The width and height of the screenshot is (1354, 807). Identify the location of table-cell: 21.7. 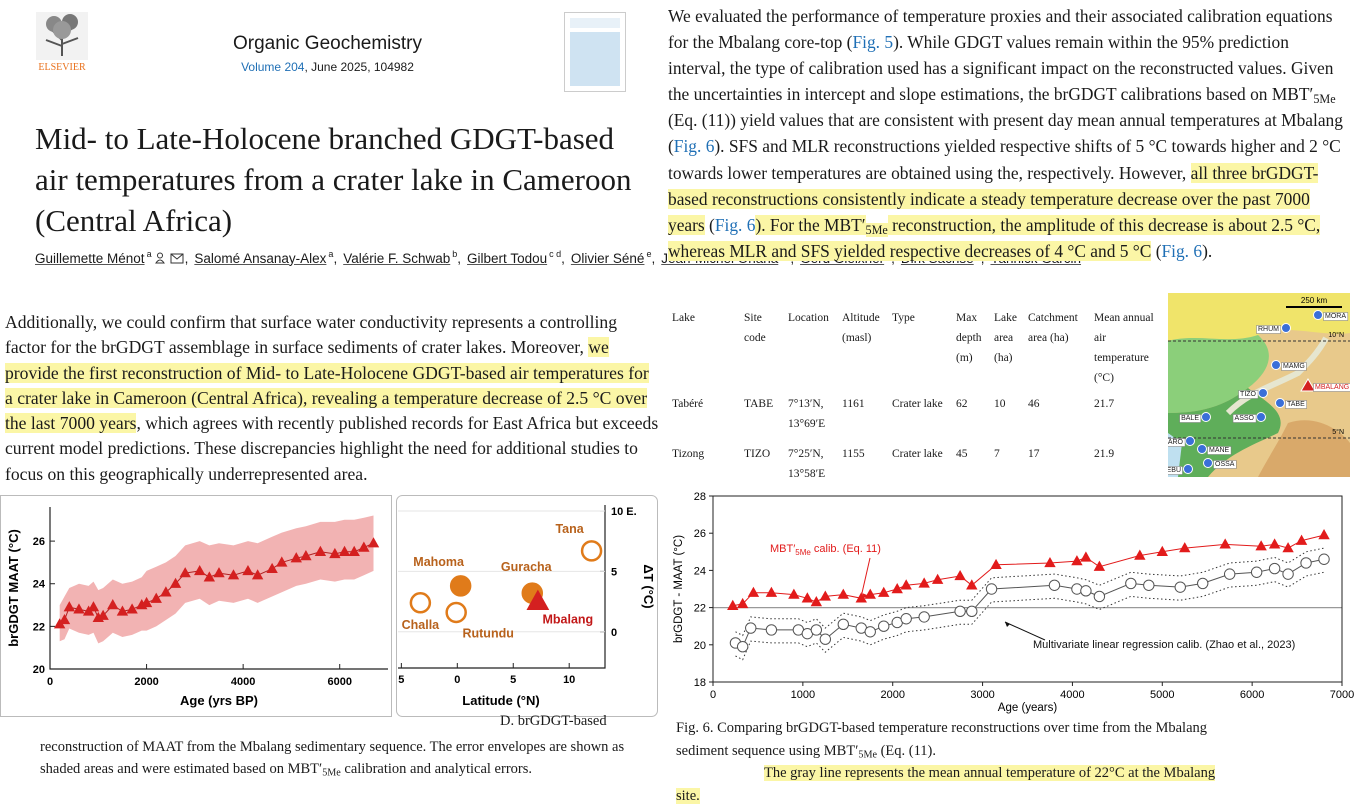
(1104, 404).